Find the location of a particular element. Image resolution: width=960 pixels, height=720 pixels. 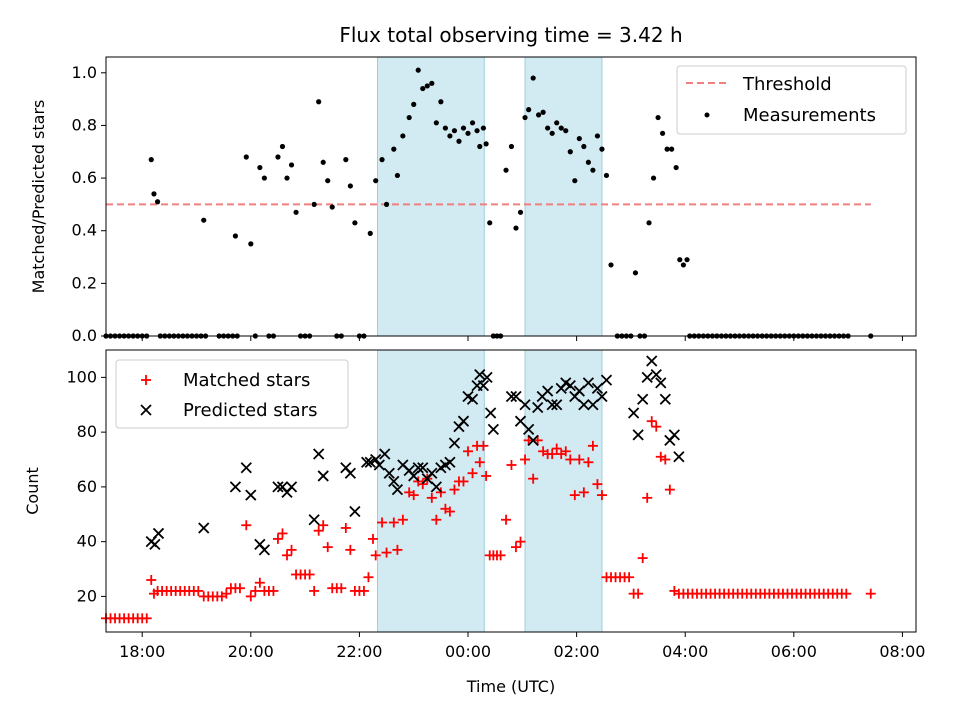

legend-x-marker is located at coordinates (146, 410).